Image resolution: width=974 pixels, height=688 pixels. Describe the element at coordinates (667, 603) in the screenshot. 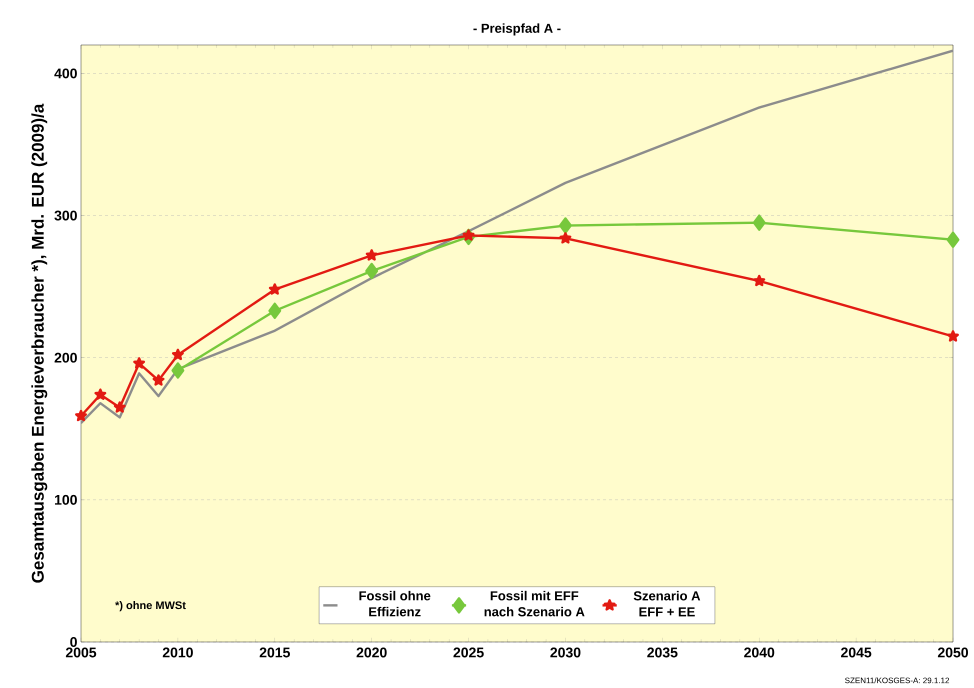

I see `legend-label: Szenario A EFF + EE` at that location.